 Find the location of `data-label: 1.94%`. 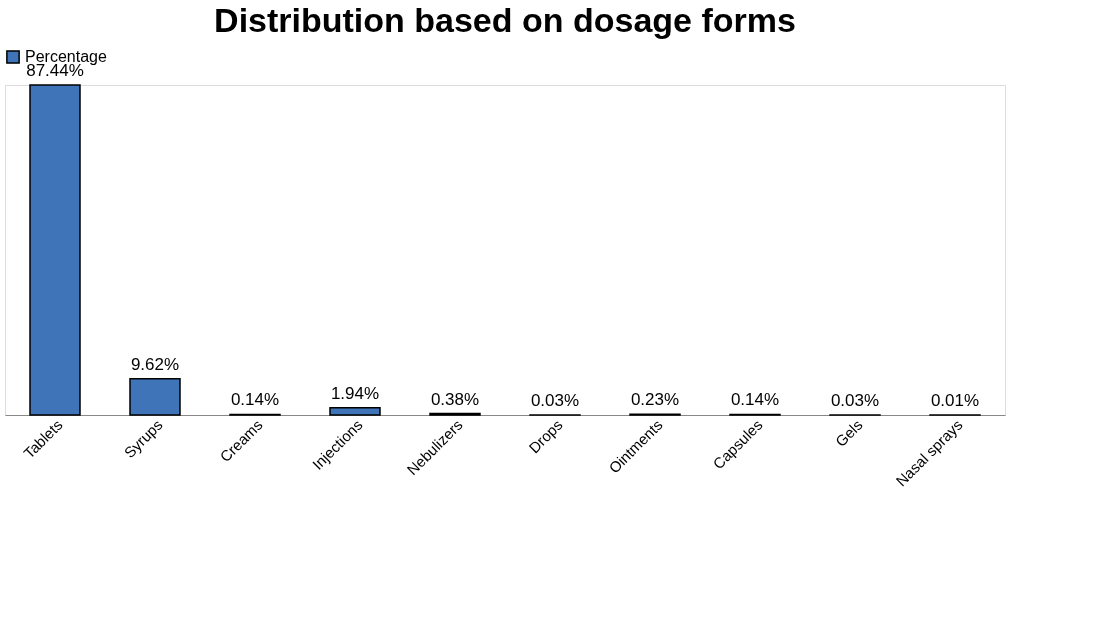

data-label: 1.94% is located at coordinates (355, 393).